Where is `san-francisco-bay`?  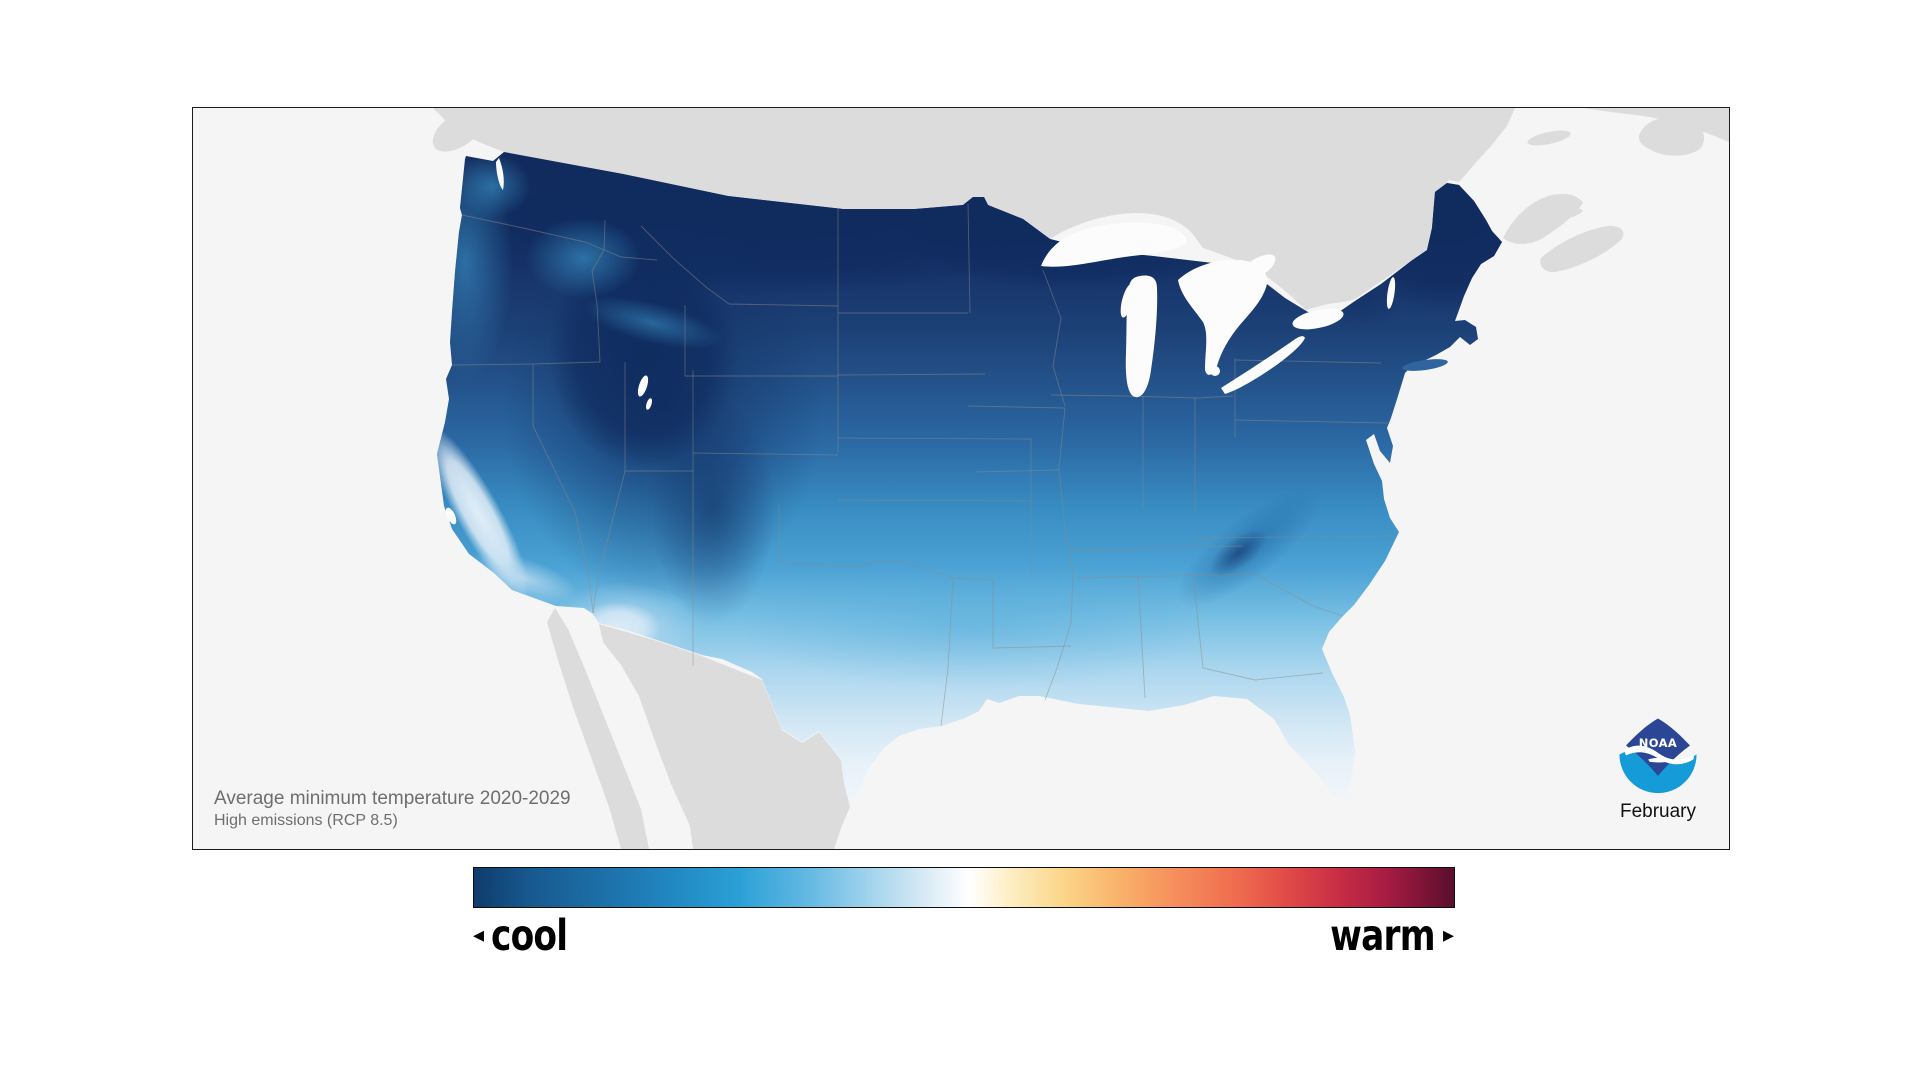 san-francisco-bay is located at coordinates (451, 516).